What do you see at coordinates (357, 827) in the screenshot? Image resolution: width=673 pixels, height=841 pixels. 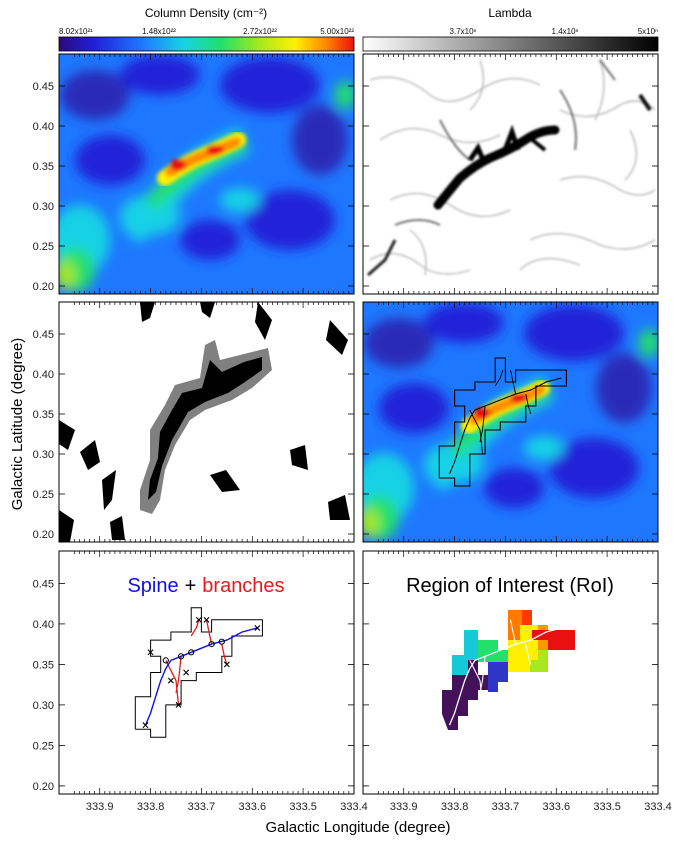 I see `x-axis-label: Galactic Longitude (degree)` at bounding box center [357, 827].